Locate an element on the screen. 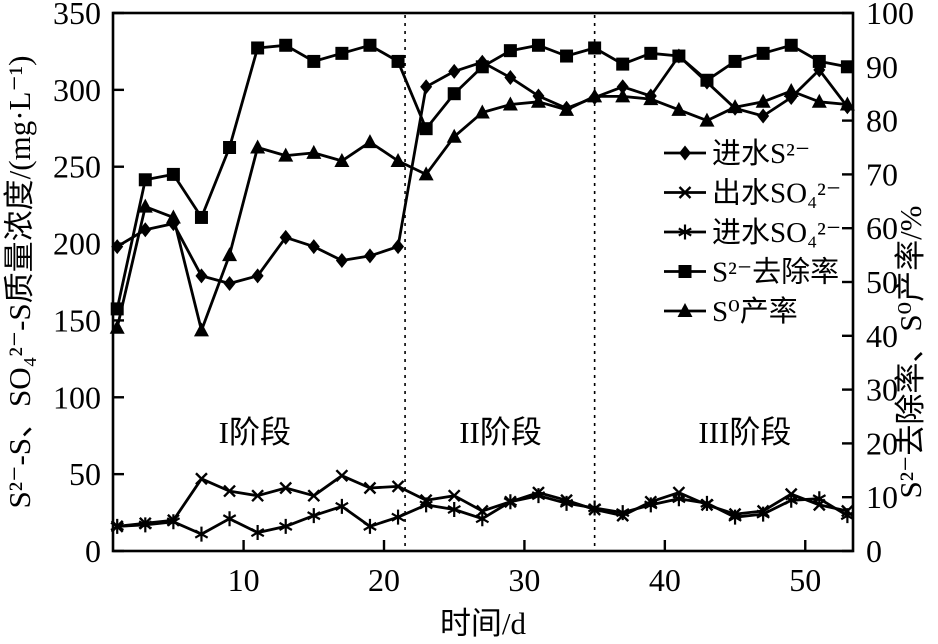  left-axis-tick-label: 300 is located at coordinates (77, 90).